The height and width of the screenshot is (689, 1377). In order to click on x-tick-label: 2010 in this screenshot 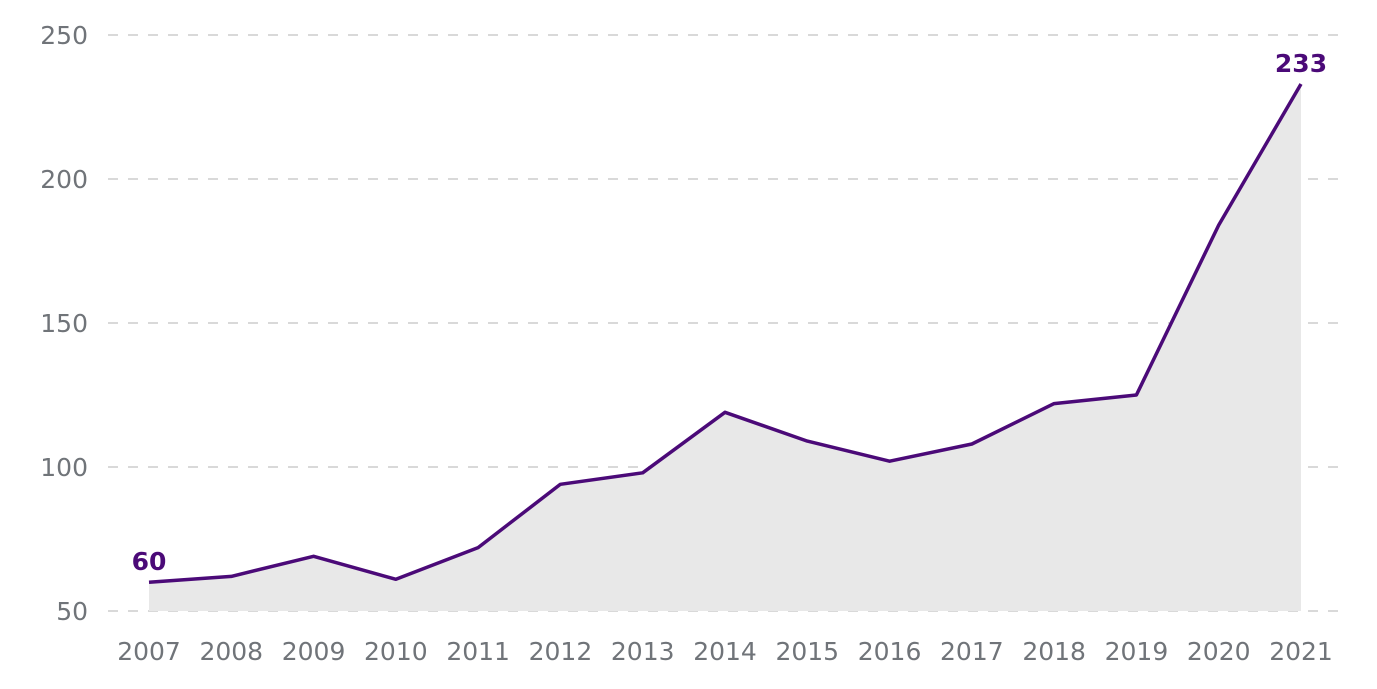, I will do `click(396, 651)`.